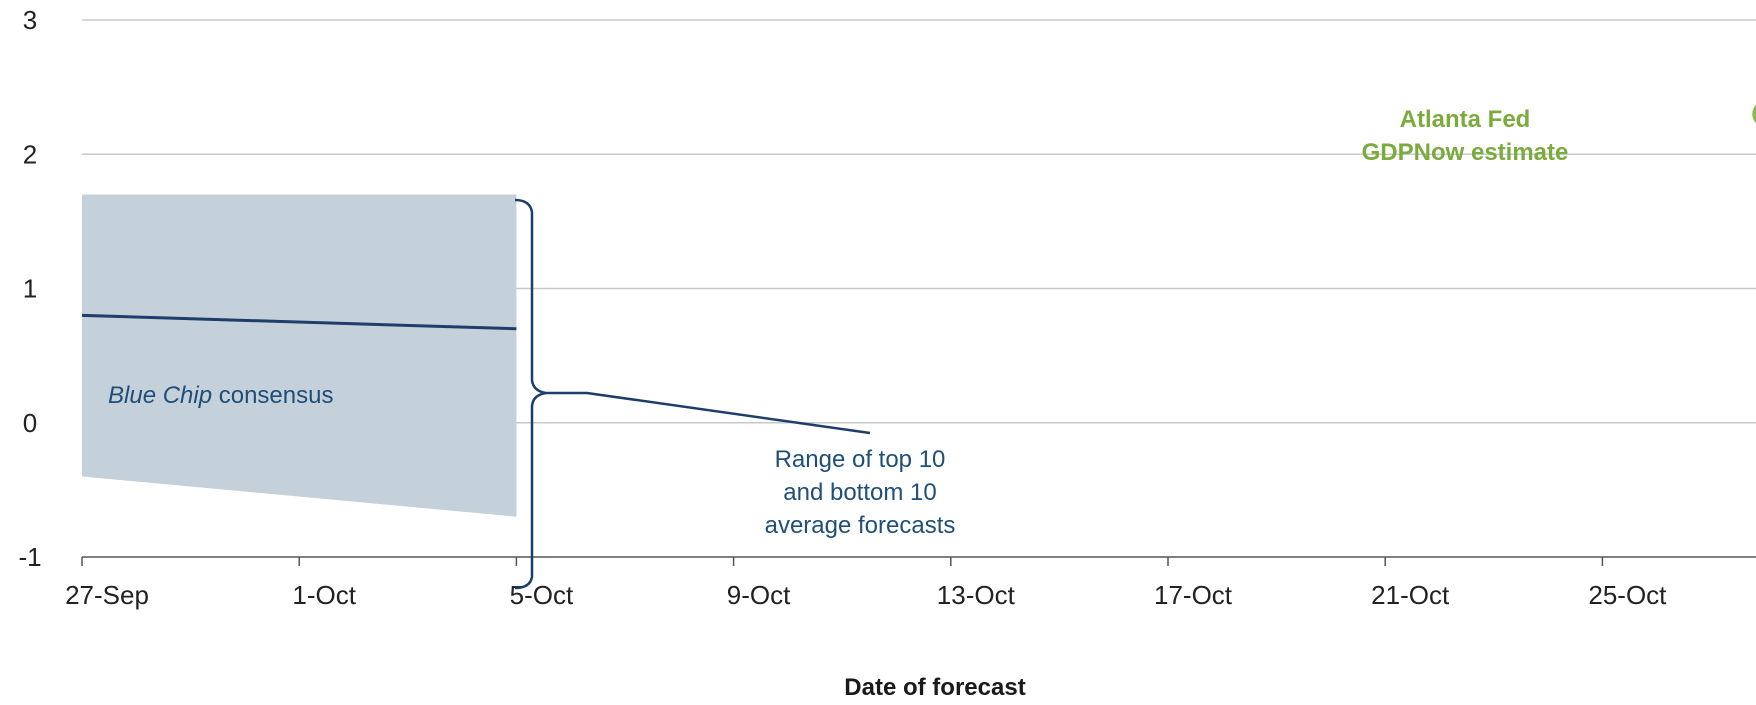  I want to click on x-tick-label: 1-Oct, so click(324, 595).